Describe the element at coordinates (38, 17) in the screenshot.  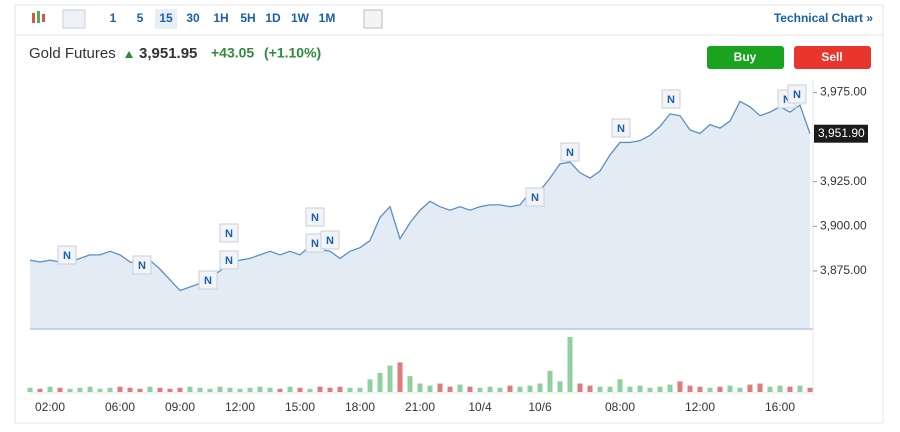
I see `candle-icon` at that location.